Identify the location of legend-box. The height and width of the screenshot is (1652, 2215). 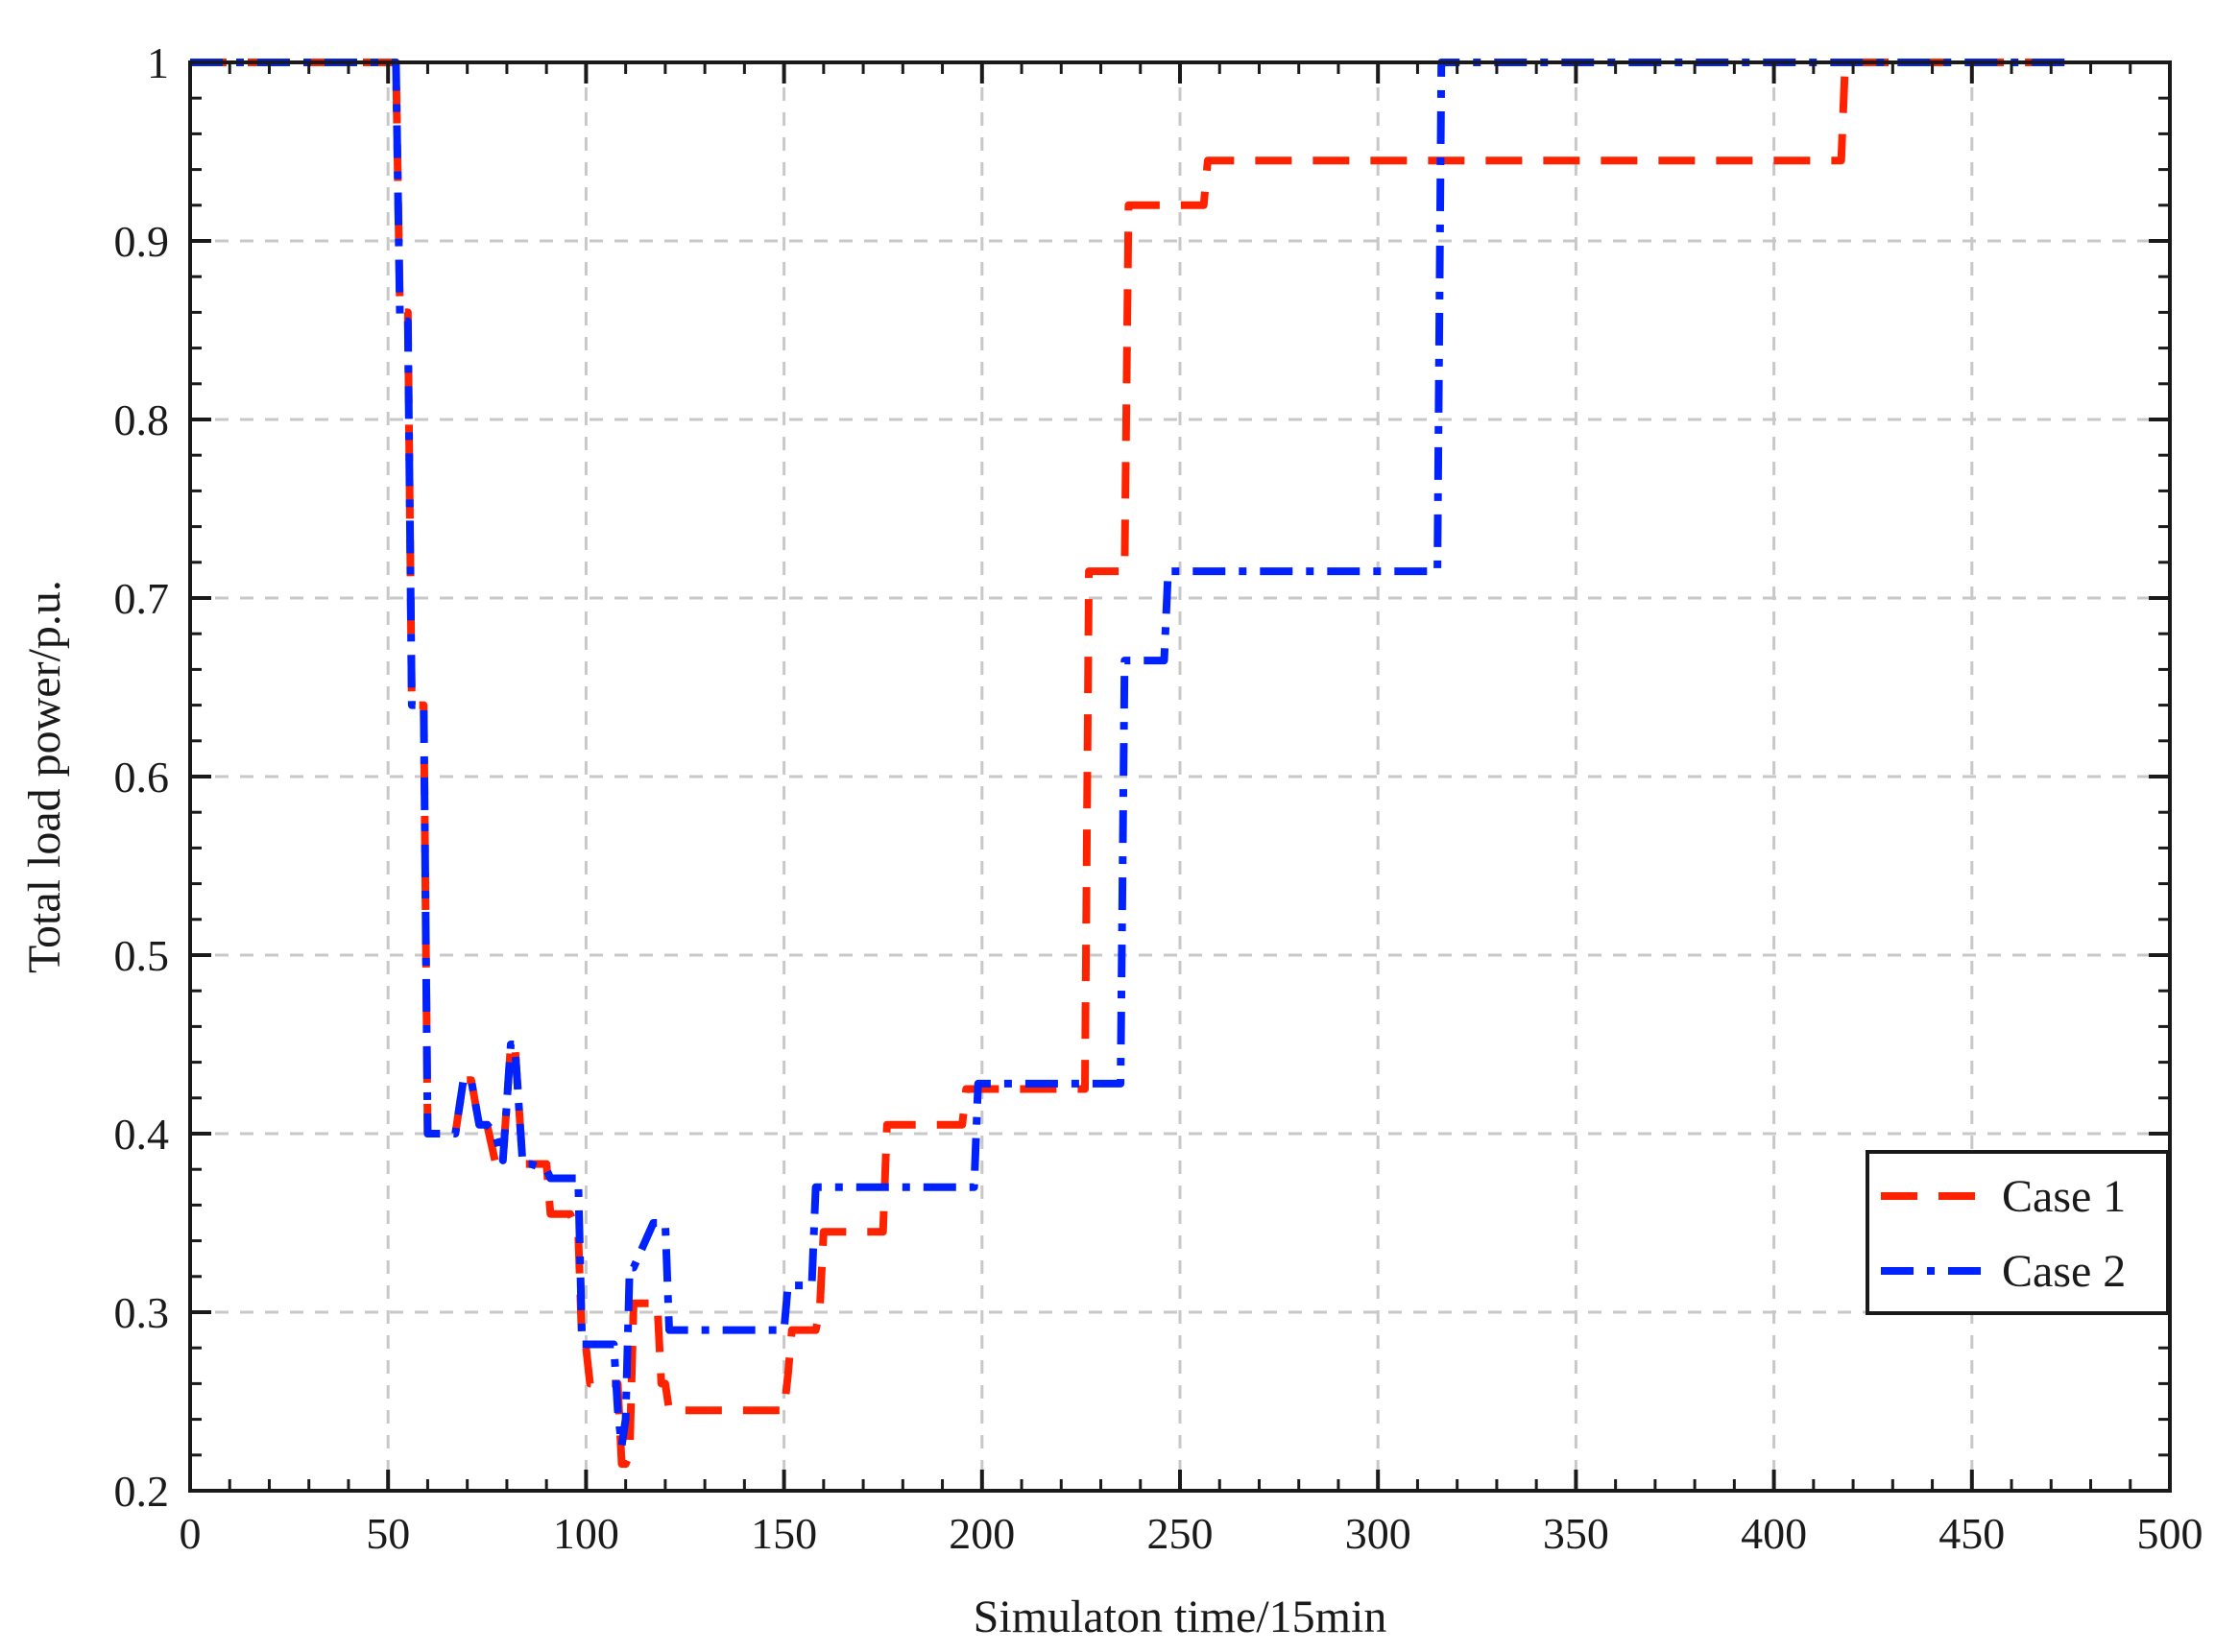
(2018, 1232).